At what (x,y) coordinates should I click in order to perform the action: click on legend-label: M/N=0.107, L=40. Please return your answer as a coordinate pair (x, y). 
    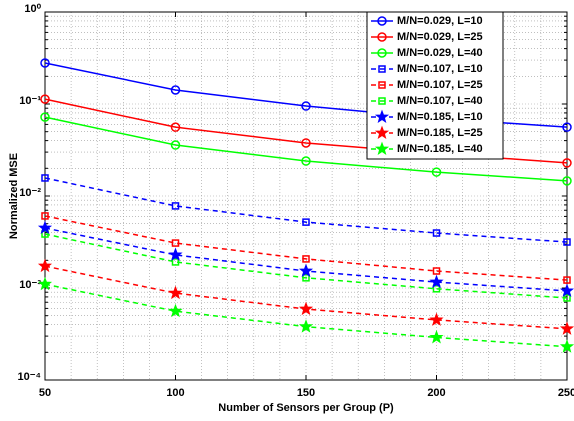
    Looking at the image, I should click on (440, 101).